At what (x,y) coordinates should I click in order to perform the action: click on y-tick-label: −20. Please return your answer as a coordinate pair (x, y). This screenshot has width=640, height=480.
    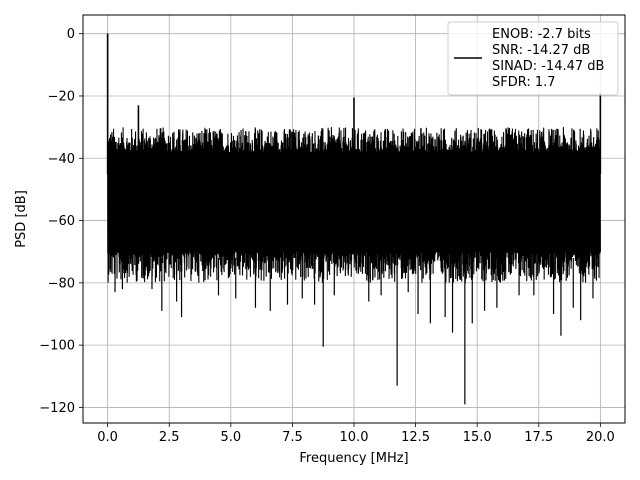
    Looking at the image, I should click on (61, 96).